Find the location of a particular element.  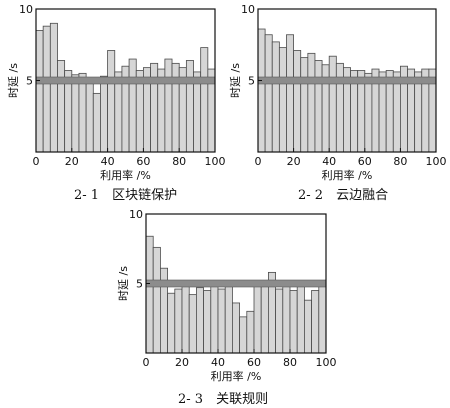

caption-2-1: 2- 1 区块链保护 is located at coordinates (126, 195).